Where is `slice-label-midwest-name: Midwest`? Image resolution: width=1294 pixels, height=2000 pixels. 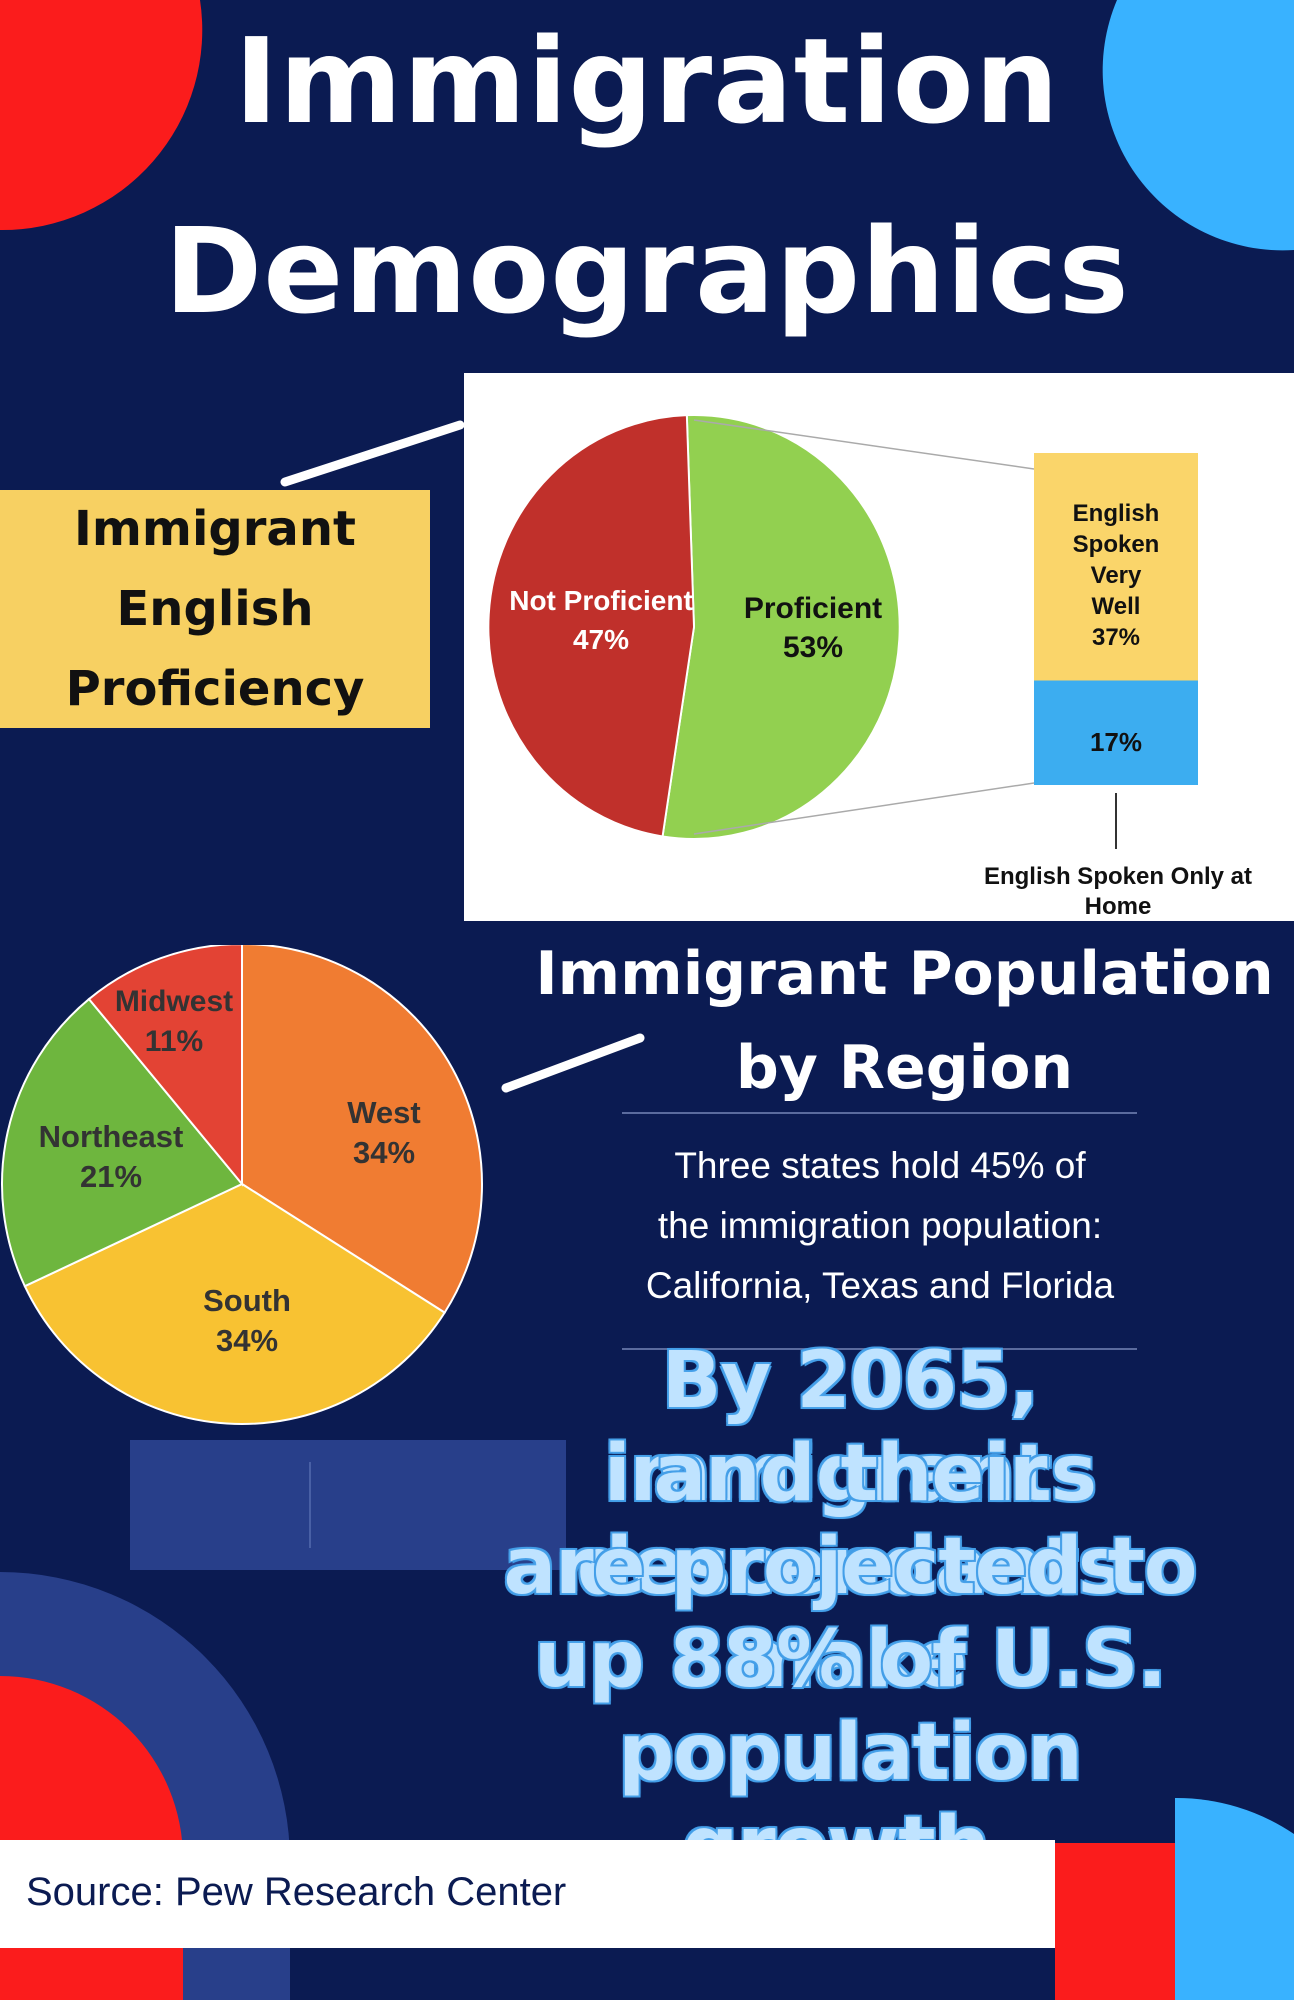
slice-label-midwest-name: Midwest is located at coordinates (174, 1001).